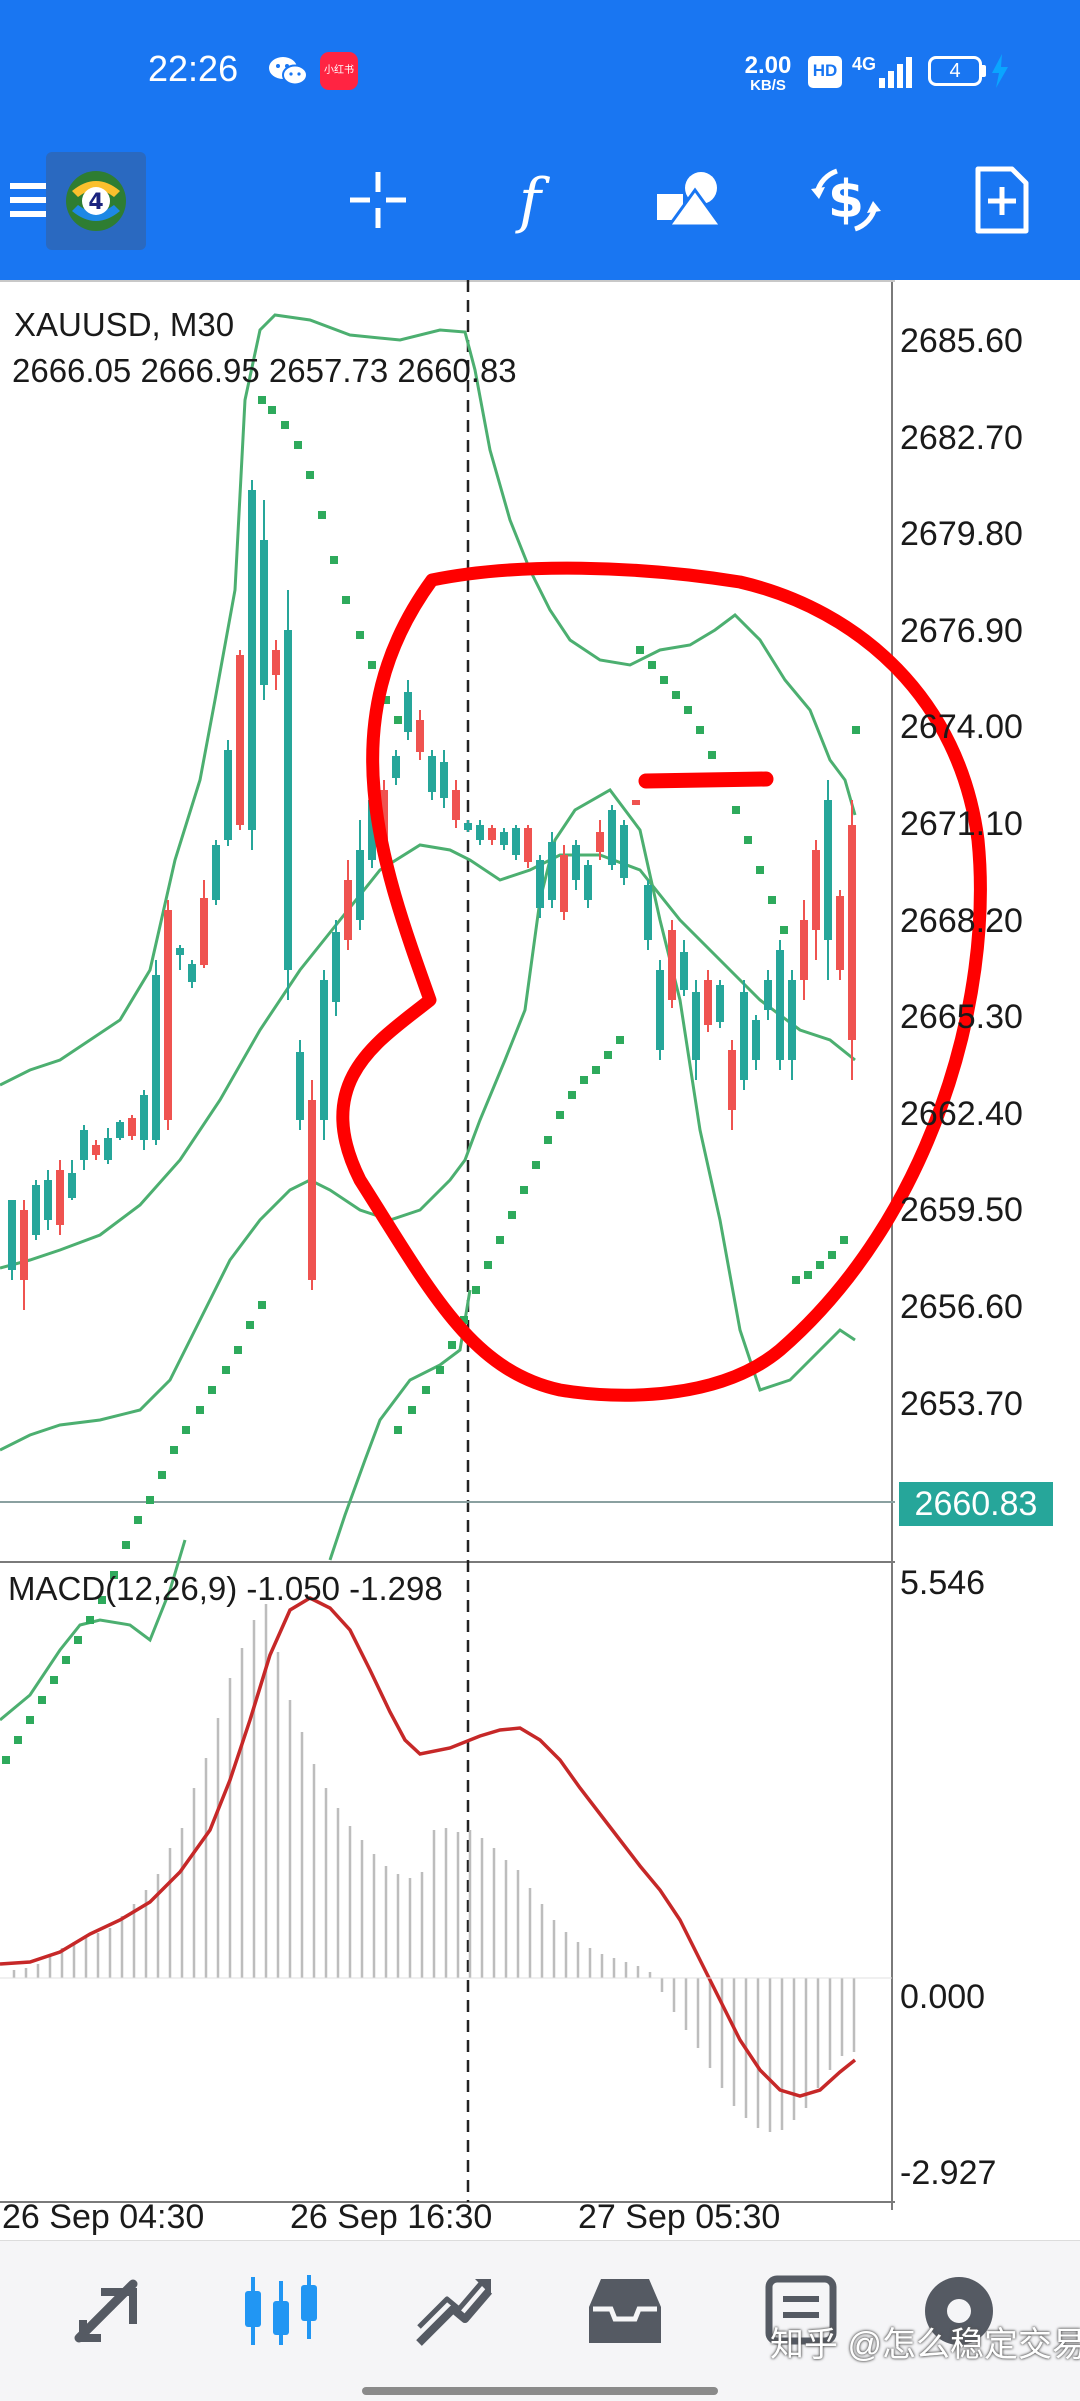 The image size is (1080, 2401). What do you see at coordinates (1002, 200) in the screenshot?
I see `templates-button` at bounding box center [1002, 200].